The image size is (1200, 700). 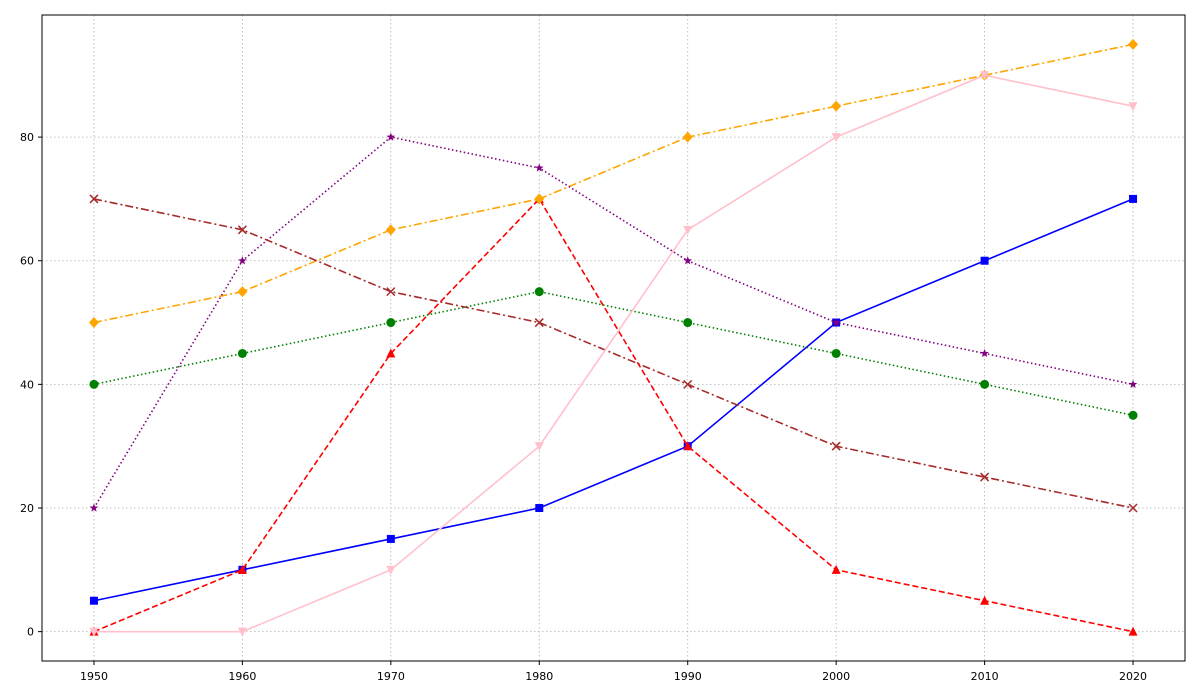 I want to click on y-tick-label: 40, so click(x=27, y=384).